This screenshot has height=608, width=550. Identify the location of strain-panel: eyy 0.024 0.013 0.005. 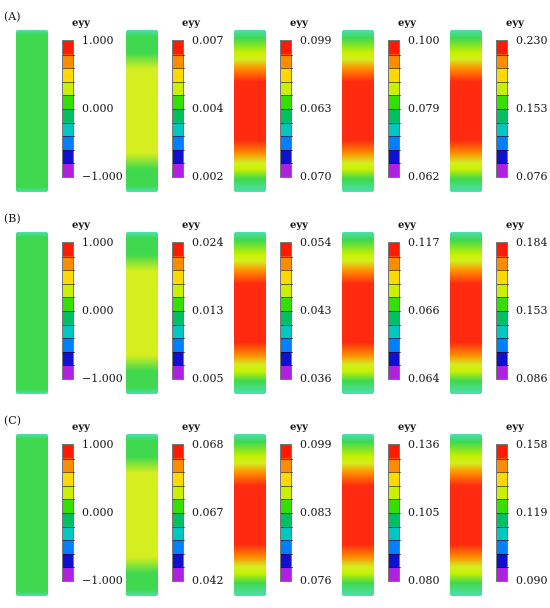
(178, 306).